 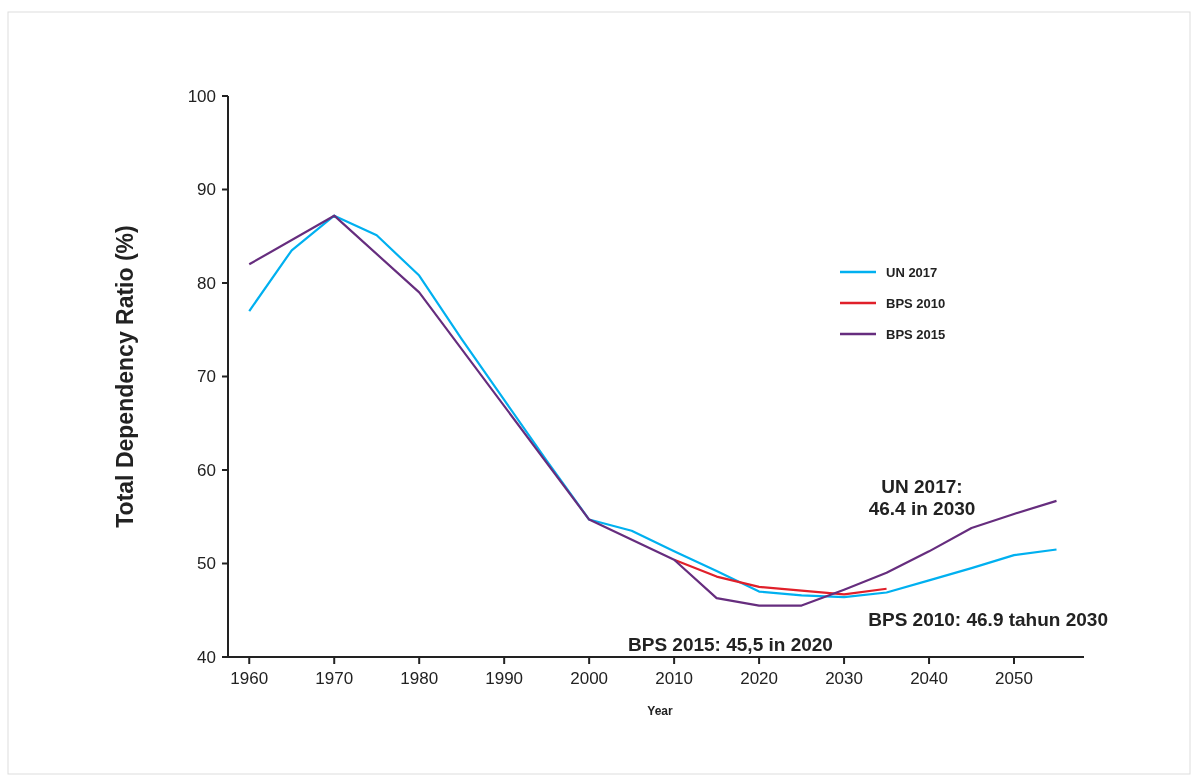 What do you see at coordinates (206, 564) in the screenshot?
I see `y-tick-label: 50` at bounding box center [206, 564].